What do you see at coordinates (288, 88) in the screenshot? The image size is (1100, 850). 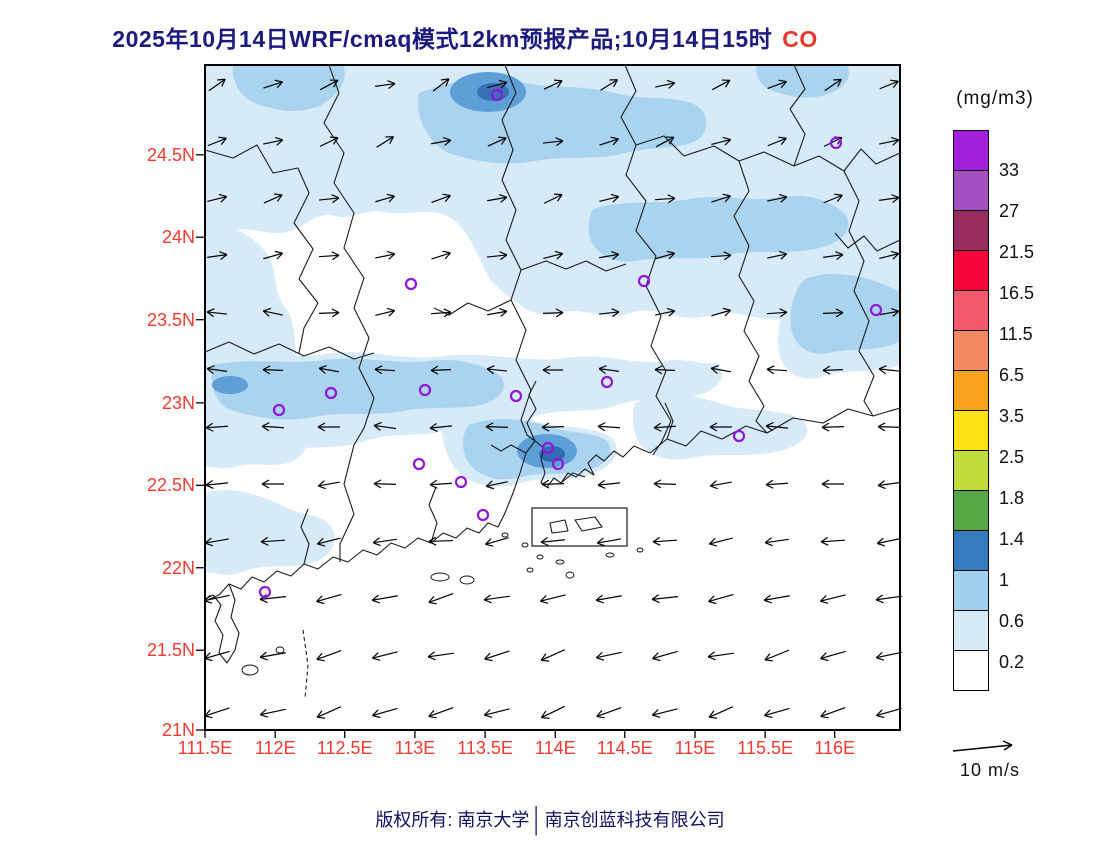 I see `co-shading` at bounding box center [288, 88].